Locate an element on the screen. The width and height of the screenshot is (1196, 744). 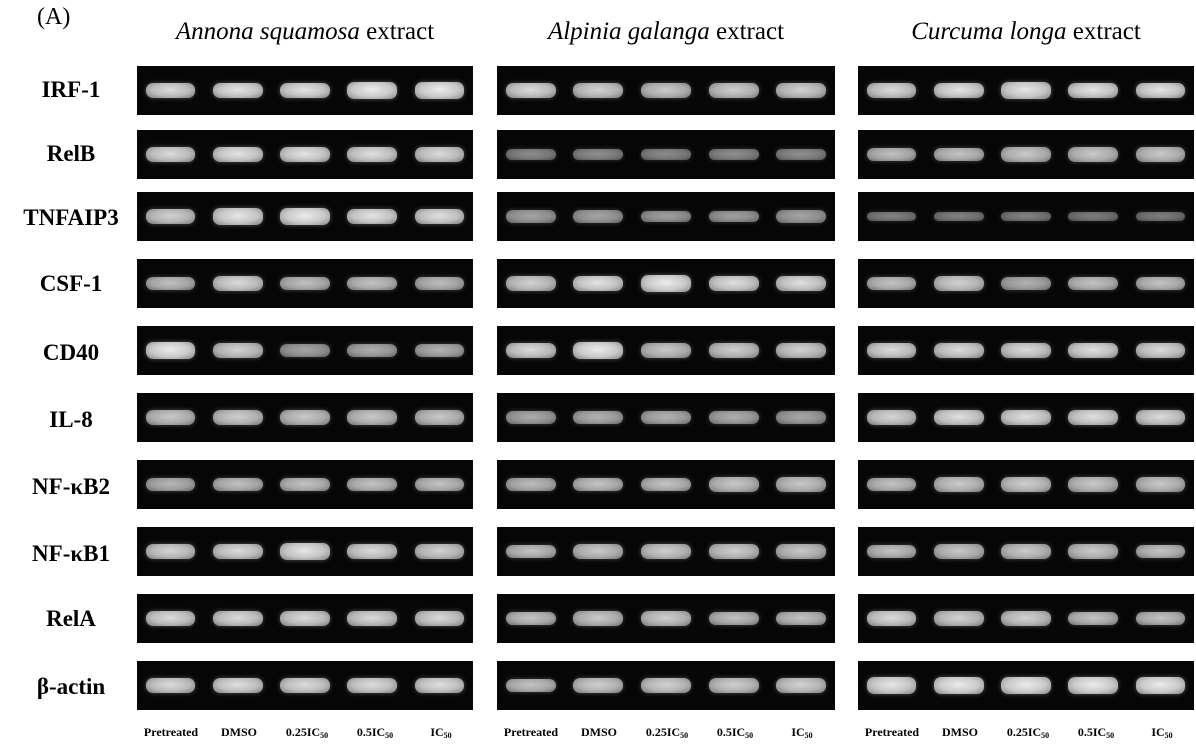
panel-title-annona: Annona squamosa extract is located at coordinates (305, 34).